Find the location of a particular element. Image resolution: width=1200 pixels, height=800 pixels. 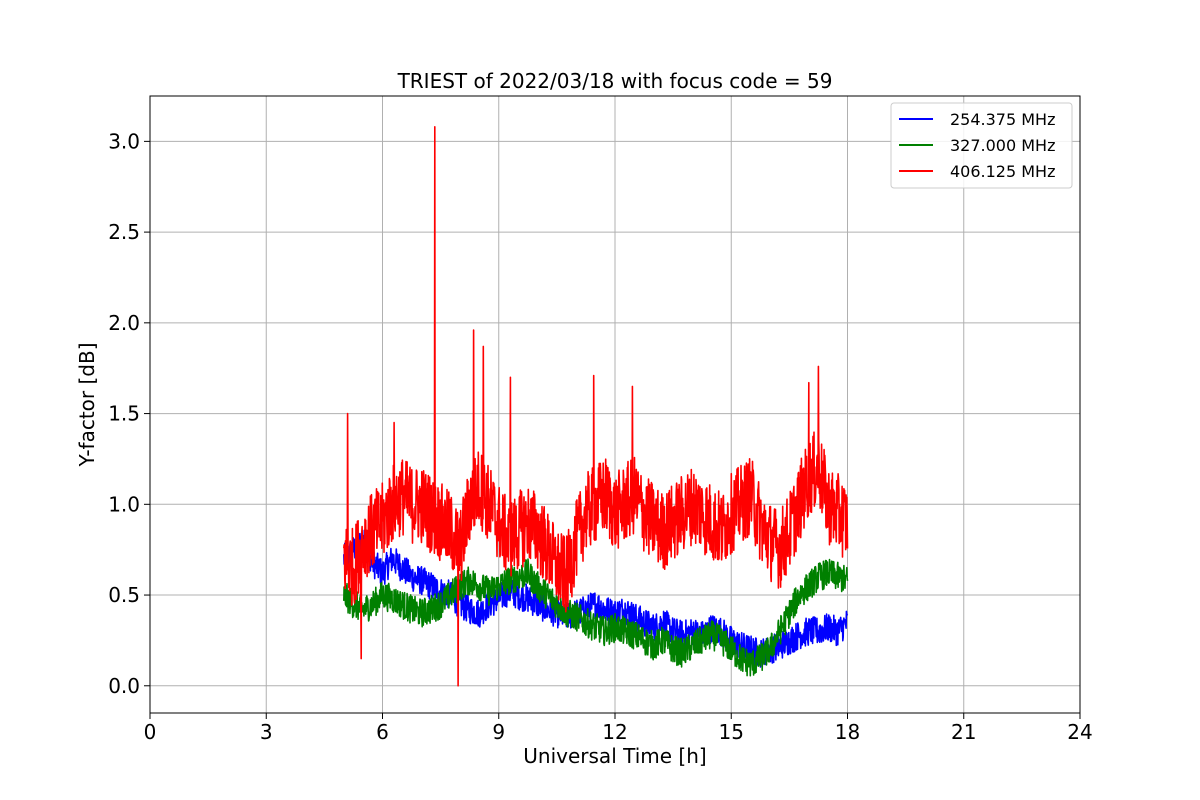

y-axis-label: Y-factor [dB] is located at coordinates (87, 404).